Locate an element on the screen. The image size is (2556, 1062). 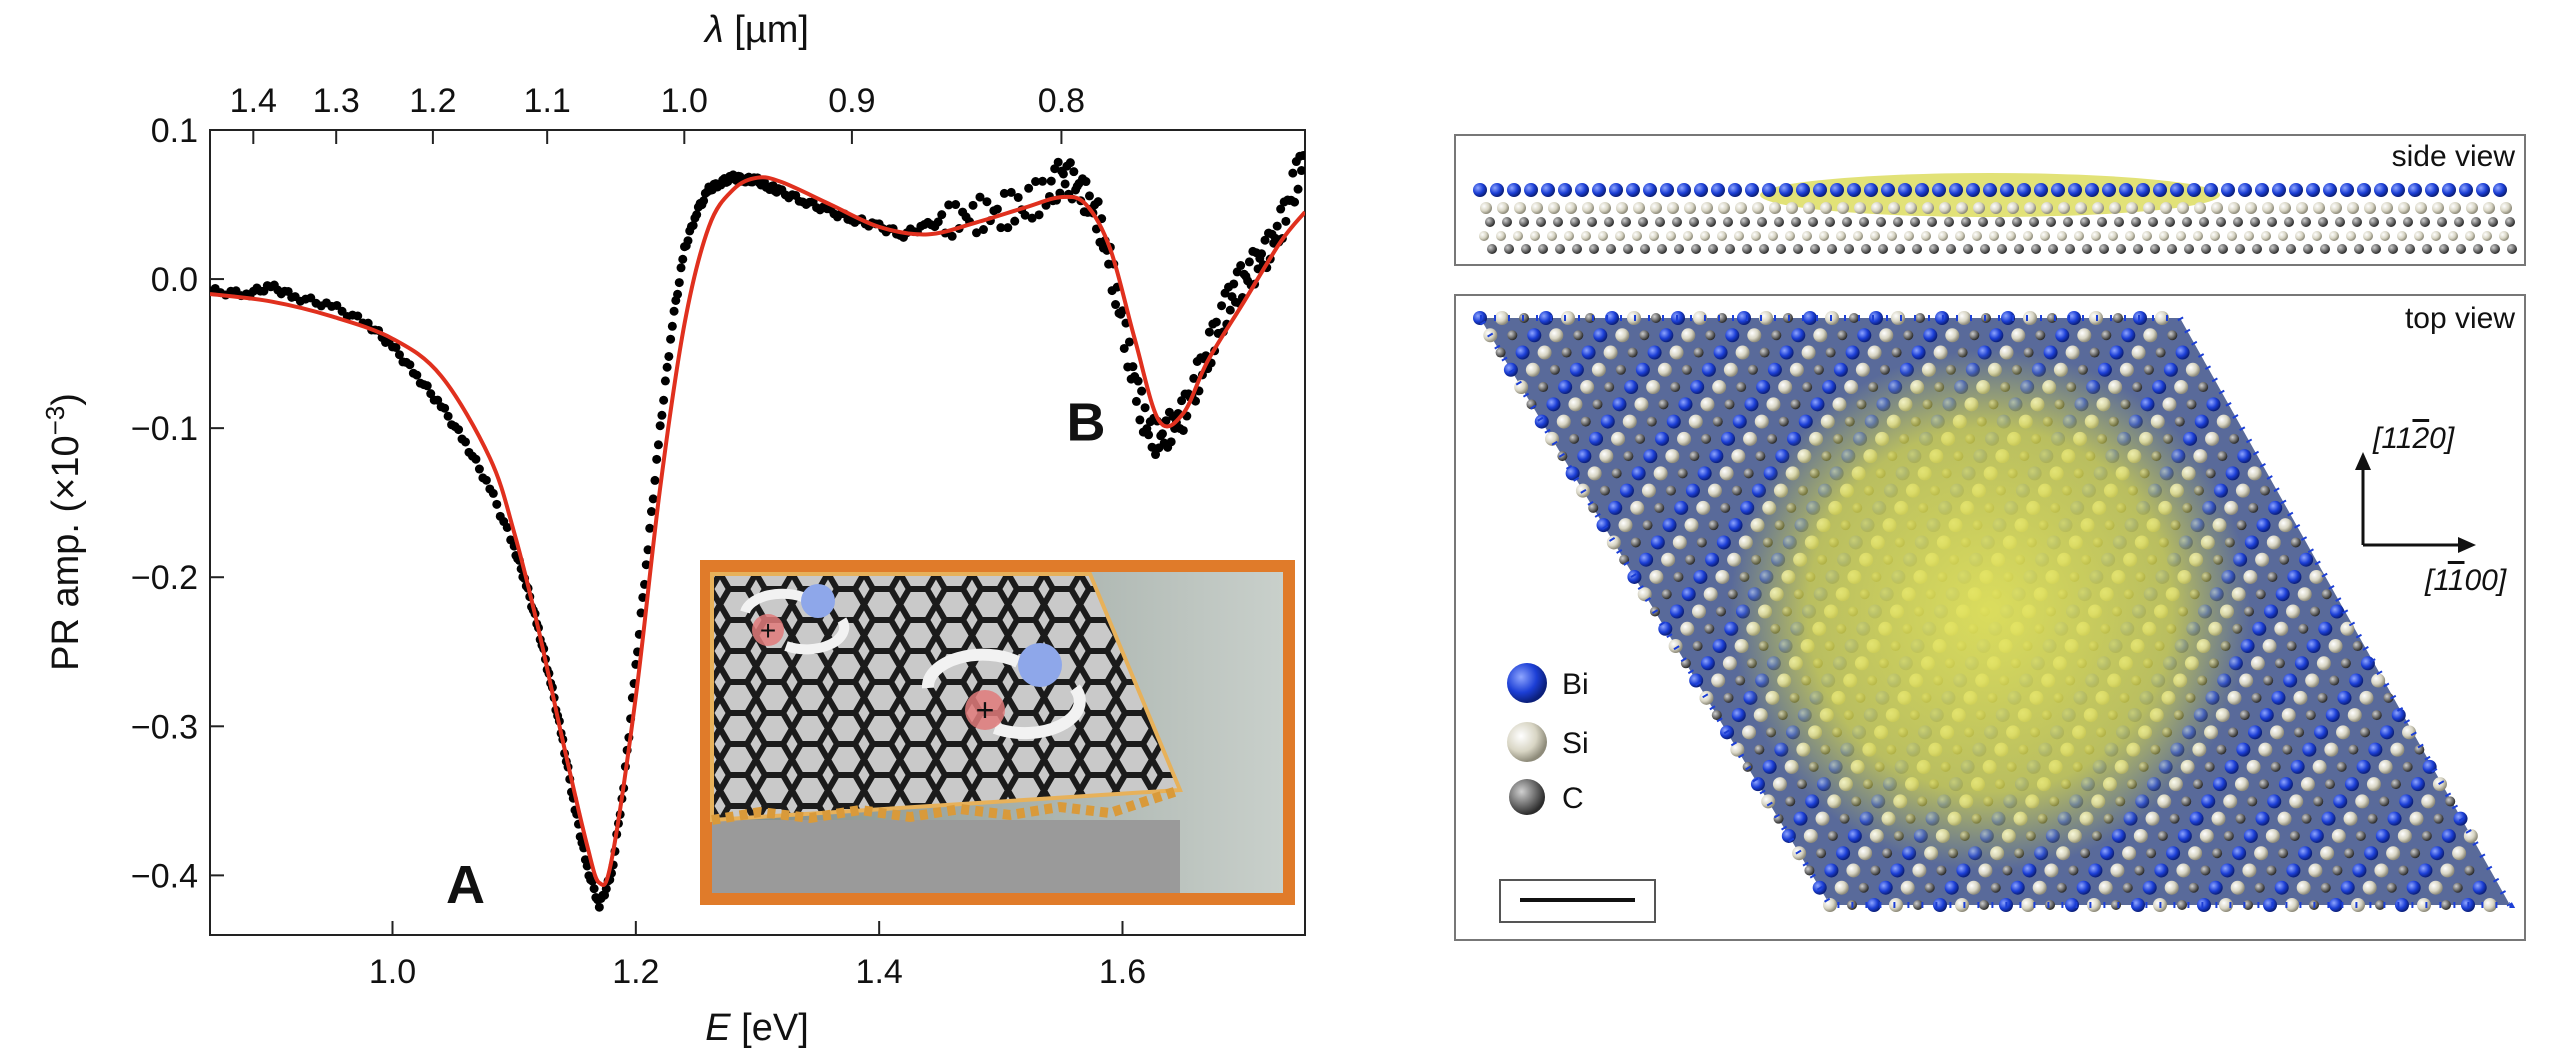
side-view-label: side view is located at coordinates (2454, 156).